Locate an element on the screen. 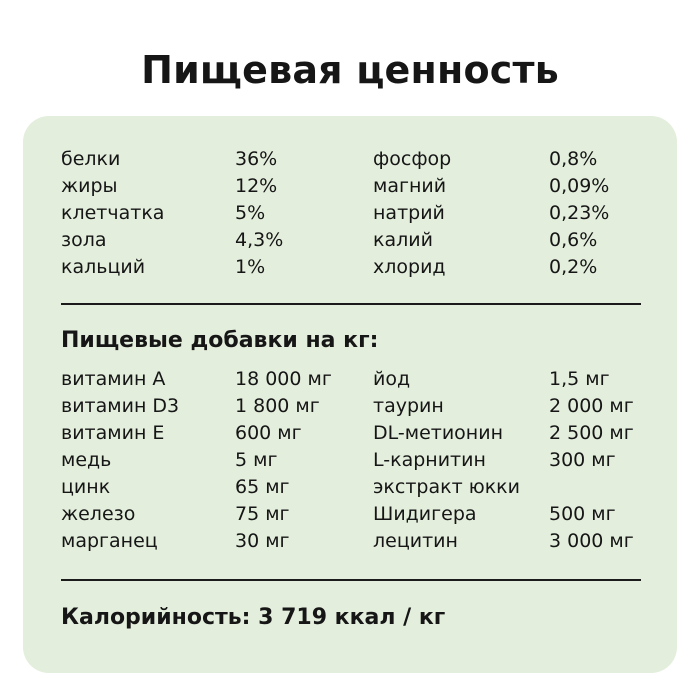 The image size is (700, 700). additive-name: лецитин is located at coordinates (415, 541).